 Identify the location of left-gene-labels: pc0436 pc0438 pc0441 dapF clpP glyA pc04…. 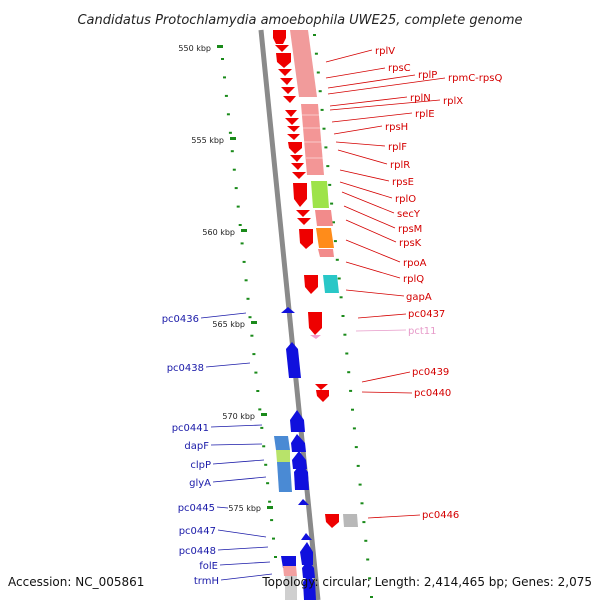
(190, 450).